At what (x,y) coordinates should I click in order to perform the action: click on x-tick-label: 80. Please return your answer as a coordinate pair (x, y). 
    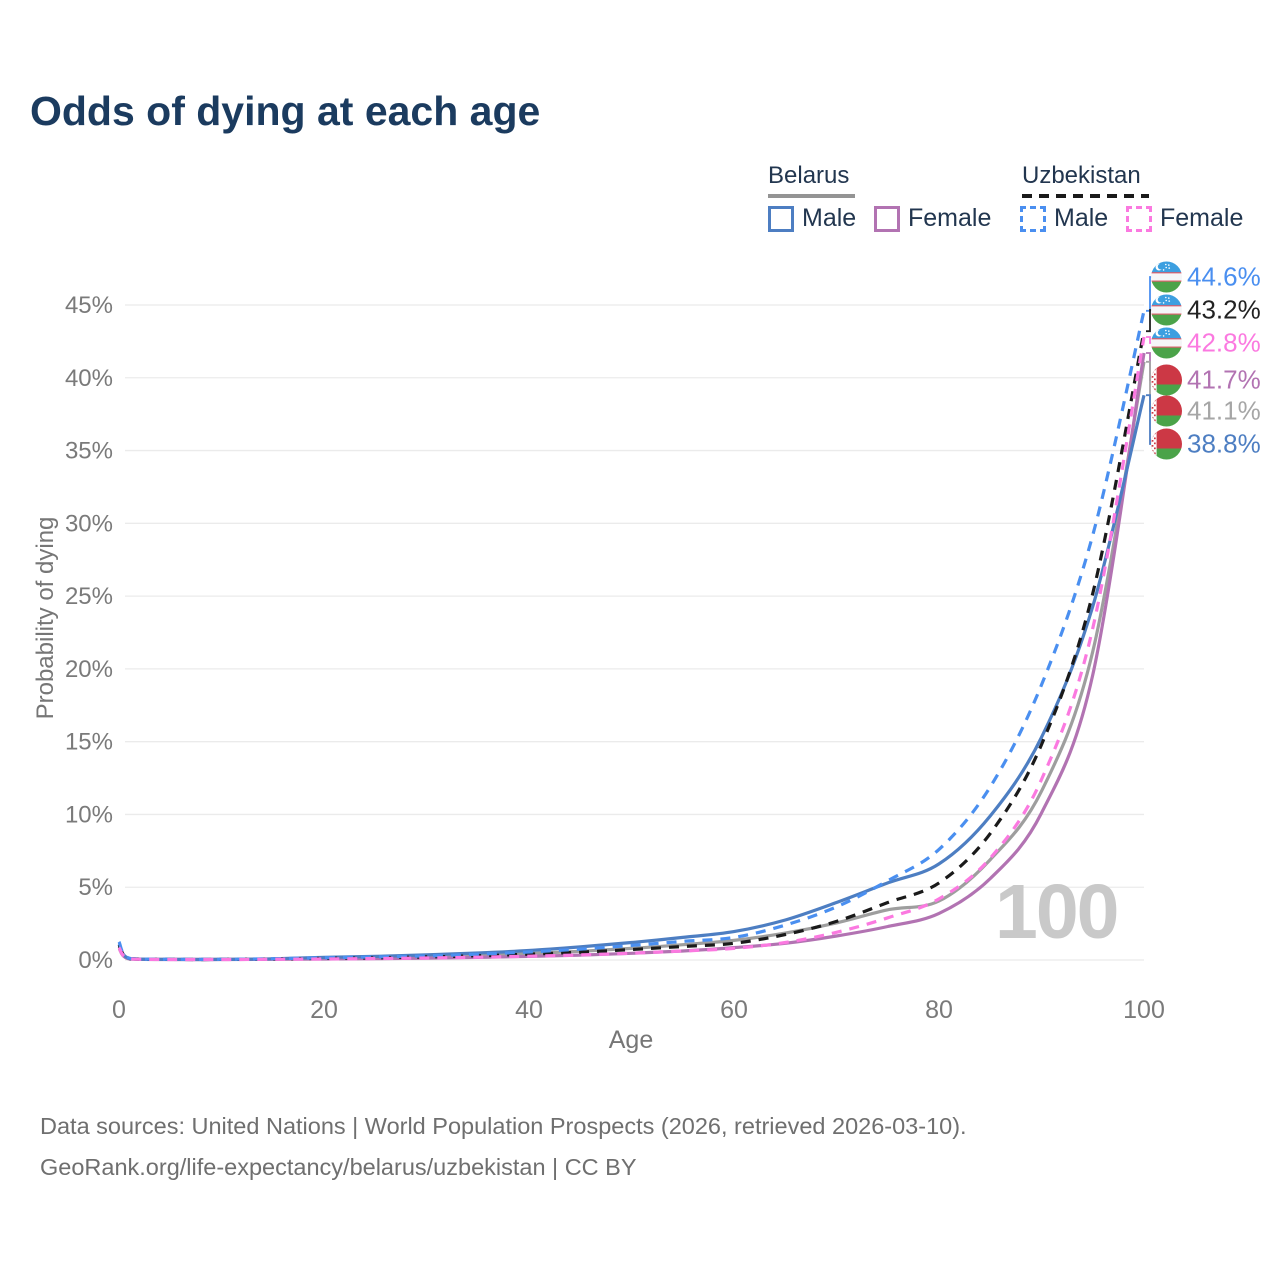
    Looking at the image, I should click on (939, 1010).